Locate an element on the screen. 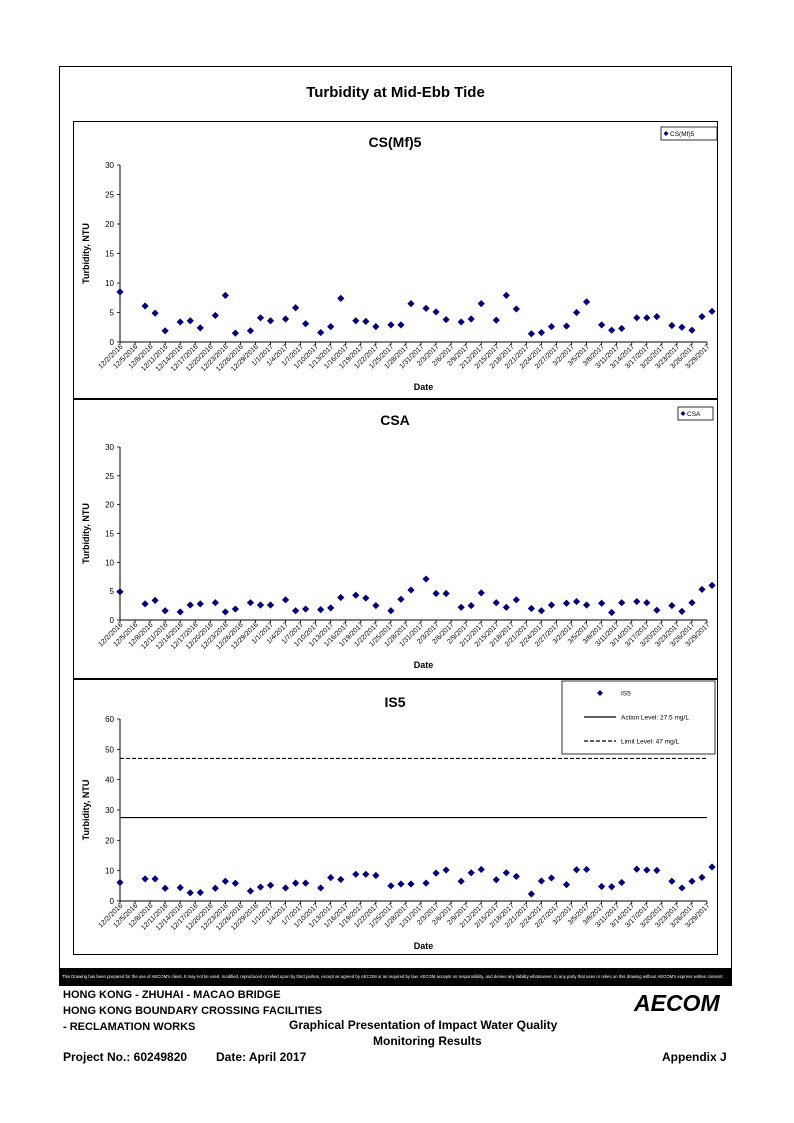 The height and width of the screenshot is (1123, 794). y-tick-label: 15 is located at coordinates (109, 534).